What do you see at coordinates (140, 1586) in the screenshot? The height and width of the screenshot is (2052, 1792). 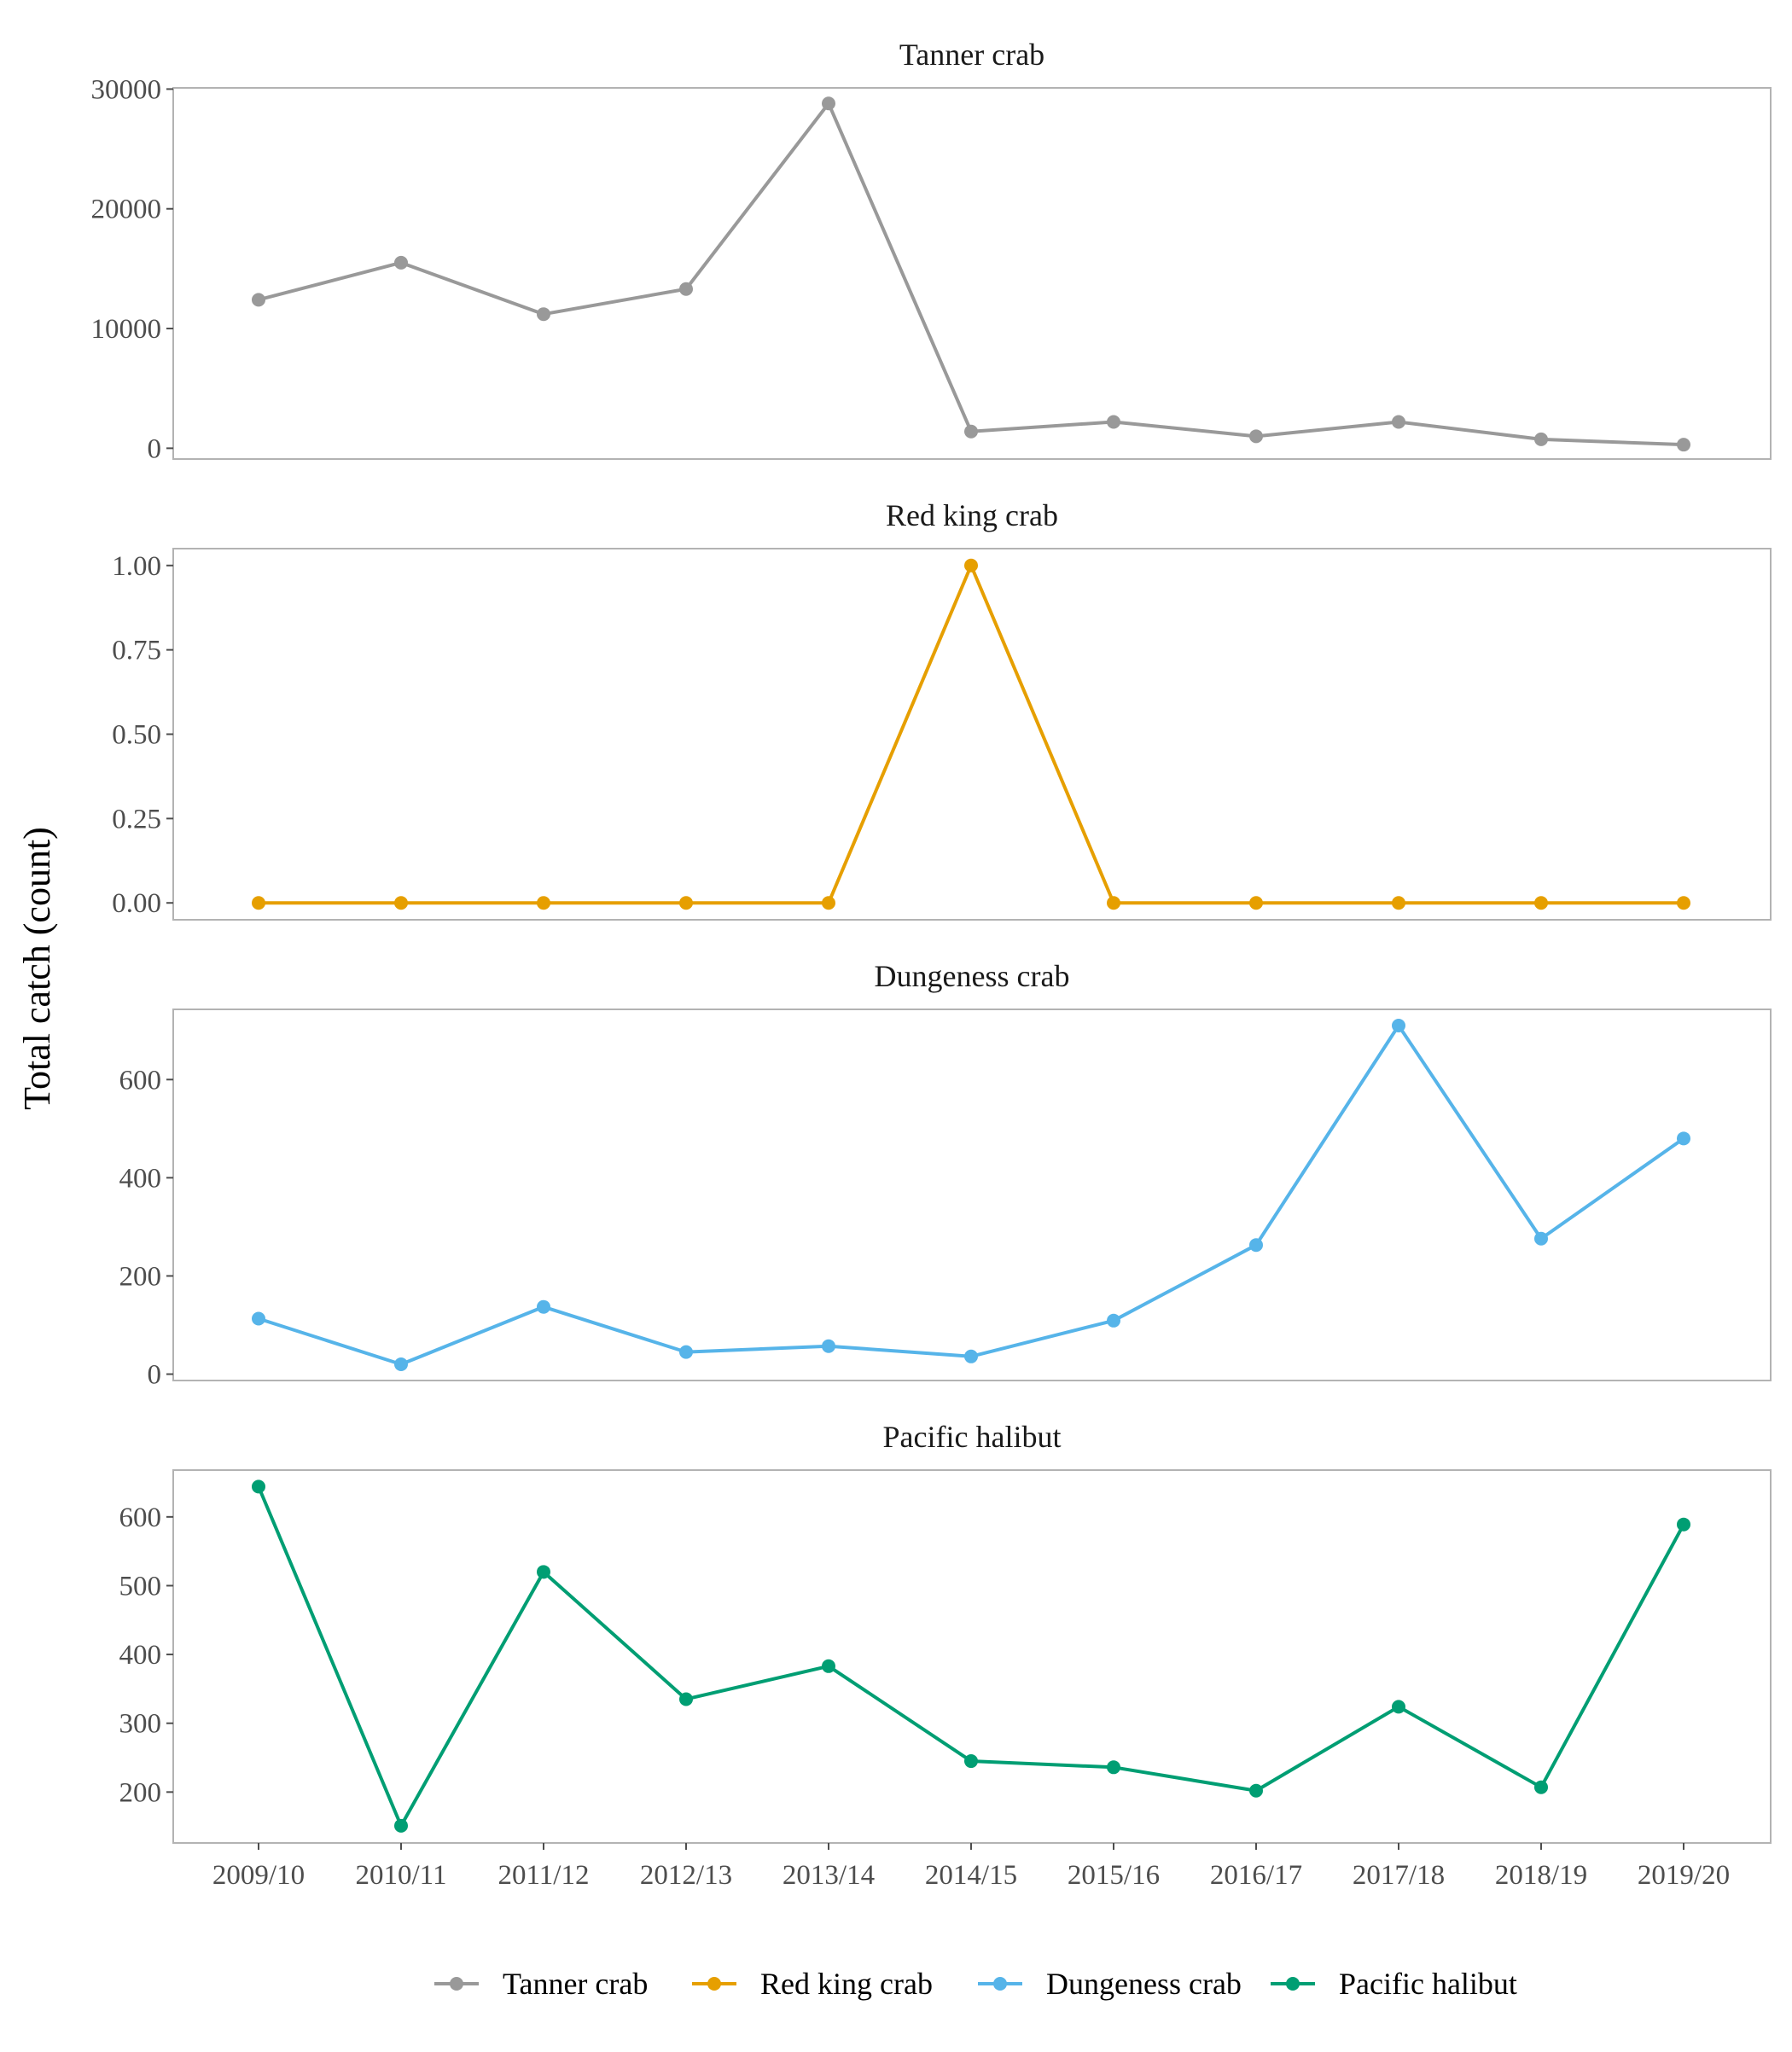 I see `y-tick-label: 500` at bounding box center [140, 1586].